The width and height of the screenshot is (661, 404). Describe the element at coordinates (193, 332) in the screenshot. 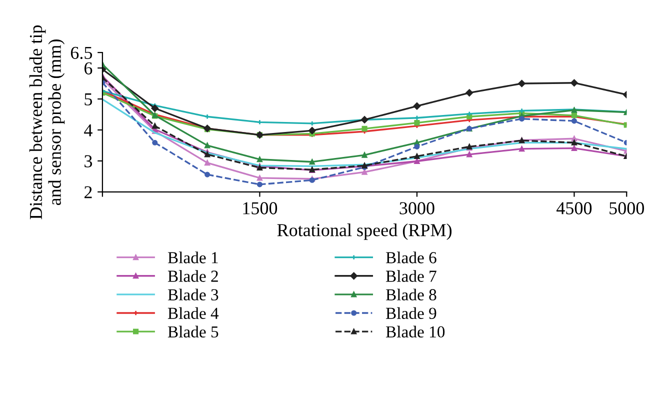

I see `legend-label: Blade 5` at that location.